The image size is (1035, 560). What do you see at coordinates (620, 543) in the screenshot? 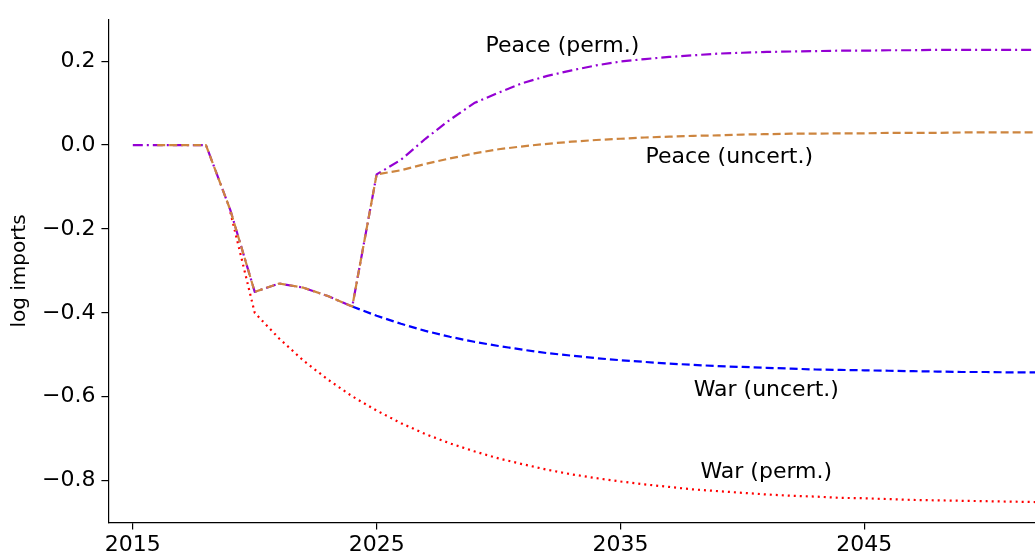
I see `x-tick-label: 2035` at bounding box center [620, 543].